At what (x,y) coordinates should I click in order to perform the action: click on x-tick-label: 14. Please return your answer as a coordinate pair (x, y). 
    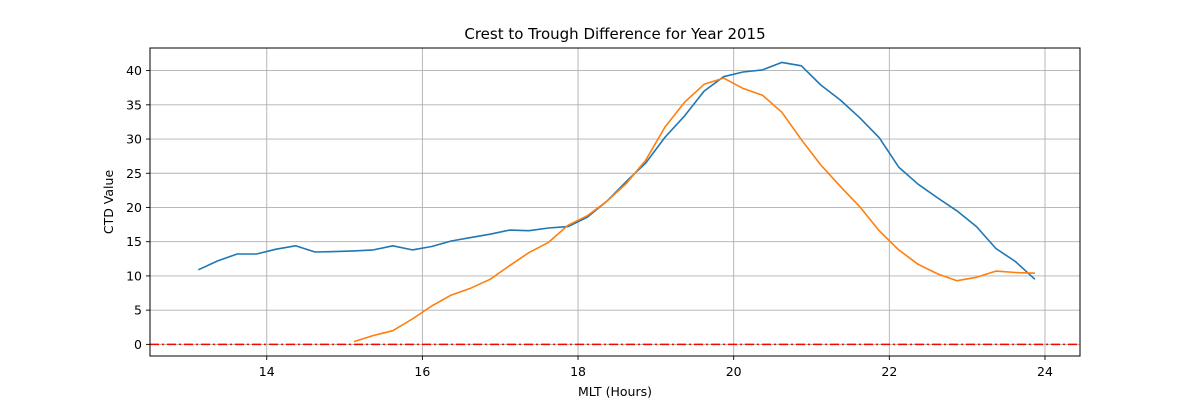
    Looking at the image, I should click on (267, 371).